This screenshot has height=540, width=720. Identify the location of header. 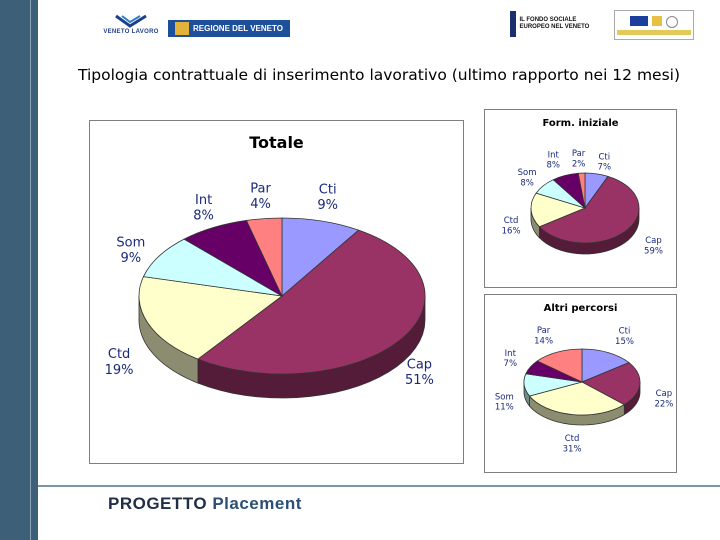
(379, 26).